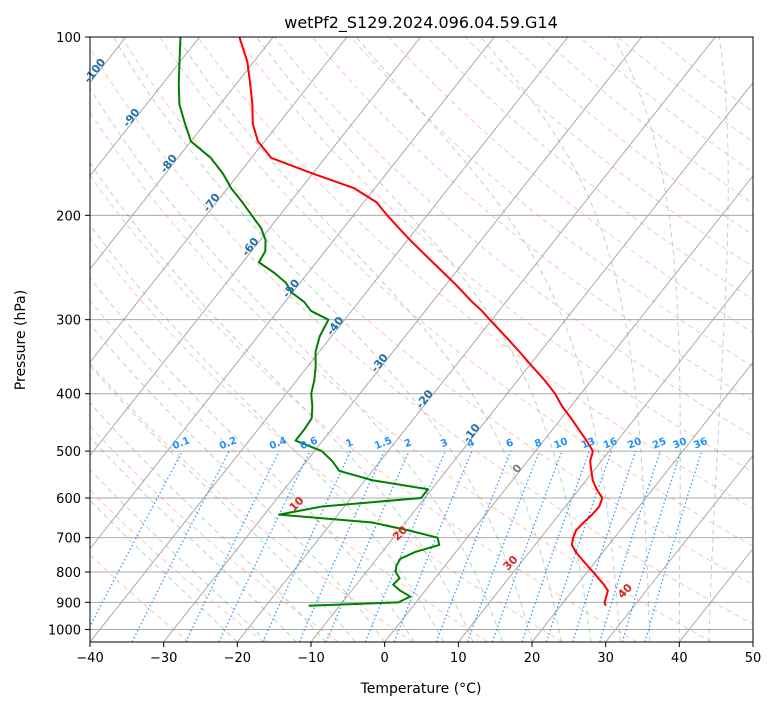 This screenshot has height=708, width=775. I want to click on mixing-ratio-label: 6, so click(510, 443).